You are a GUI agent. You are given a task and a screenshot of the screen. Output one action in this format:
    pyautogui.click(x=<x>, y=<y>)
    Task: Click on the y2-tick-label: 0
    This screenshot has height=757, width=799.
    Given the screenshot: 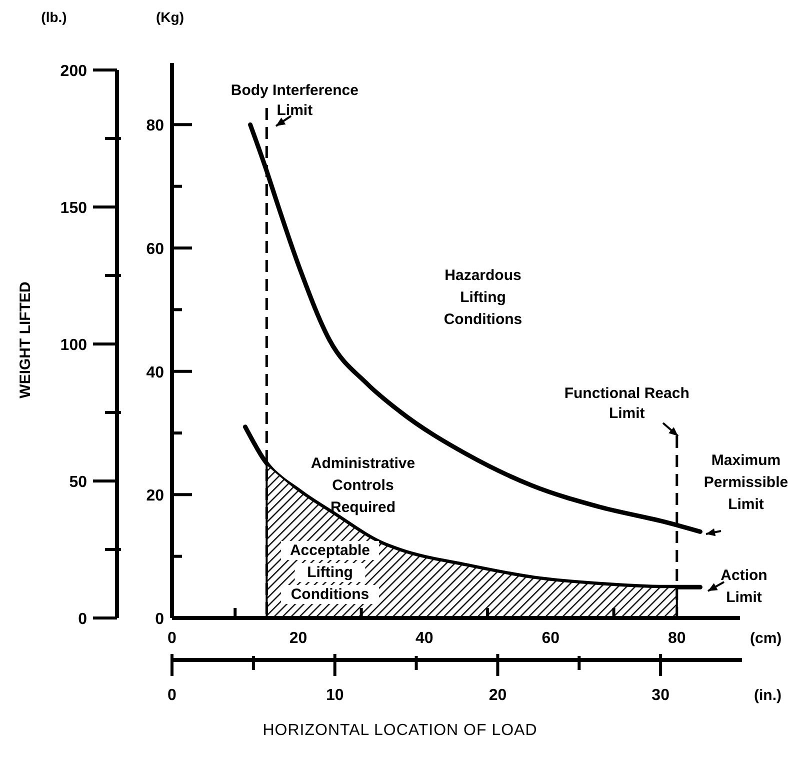 What is the action you would take?
    pyautogui.click(x=83, y=619)
    